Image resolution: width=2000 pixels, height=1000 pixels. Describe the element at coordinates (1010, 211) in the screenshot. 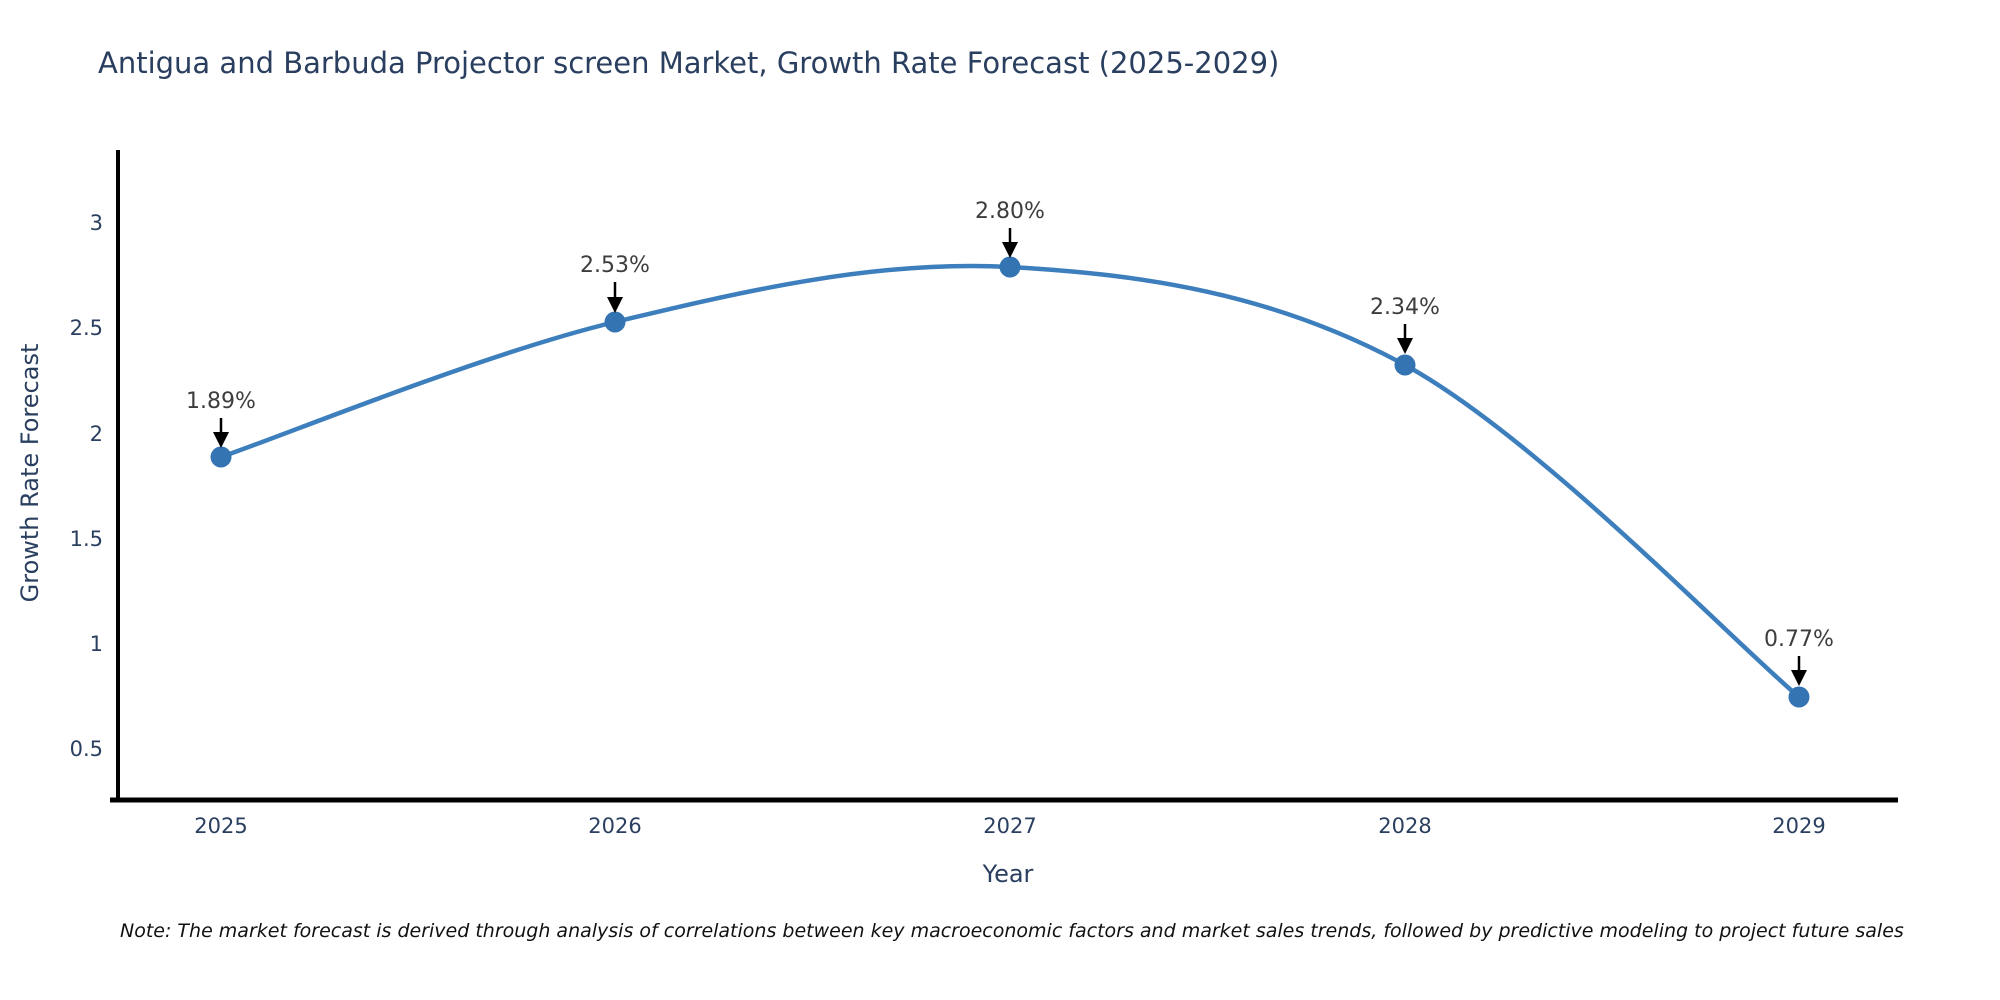

I see `point-label-2027: 2.80%` at that location.